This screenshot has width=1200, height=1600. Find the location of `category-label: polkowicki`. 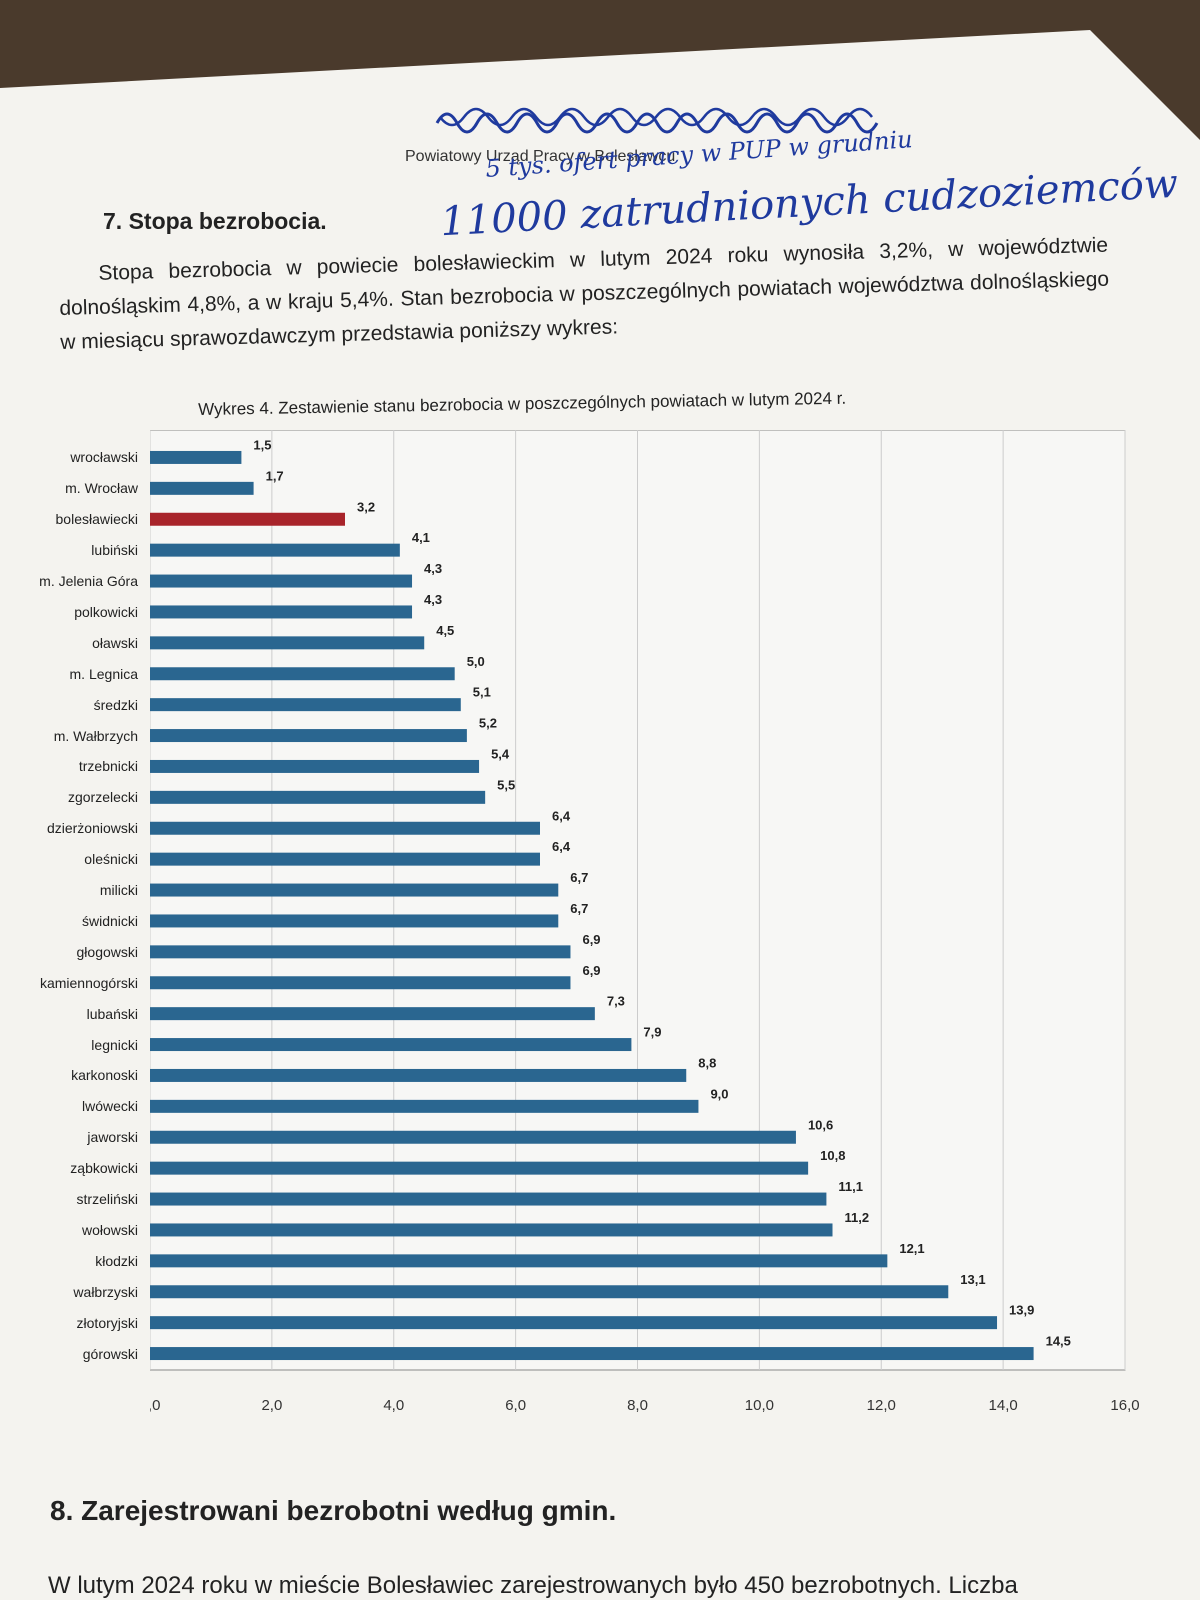

category-label: polkowicki is located at coordinates (106, 612).